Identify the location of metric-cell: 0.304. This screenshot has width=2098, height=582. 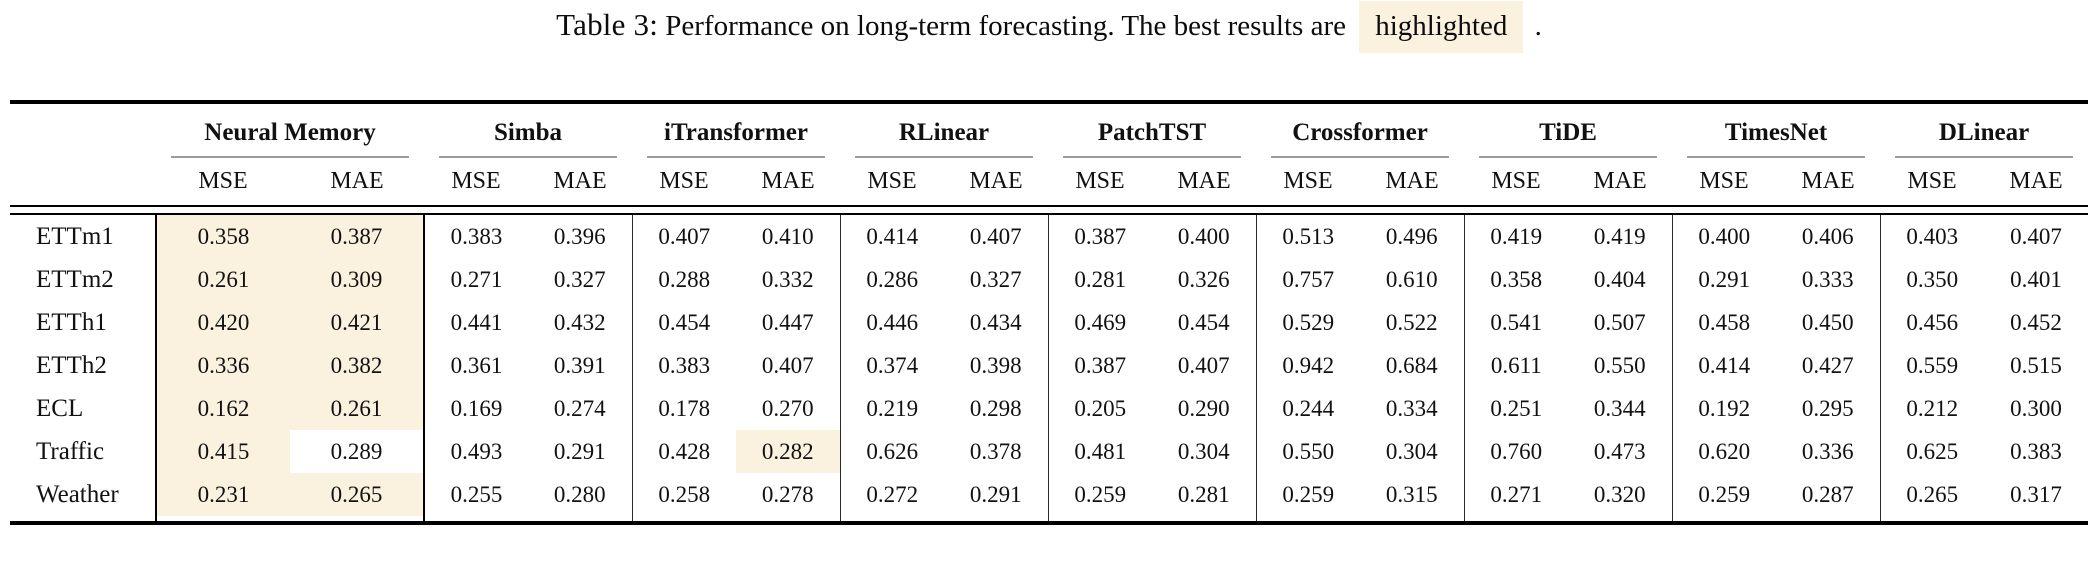
(1411, 451).